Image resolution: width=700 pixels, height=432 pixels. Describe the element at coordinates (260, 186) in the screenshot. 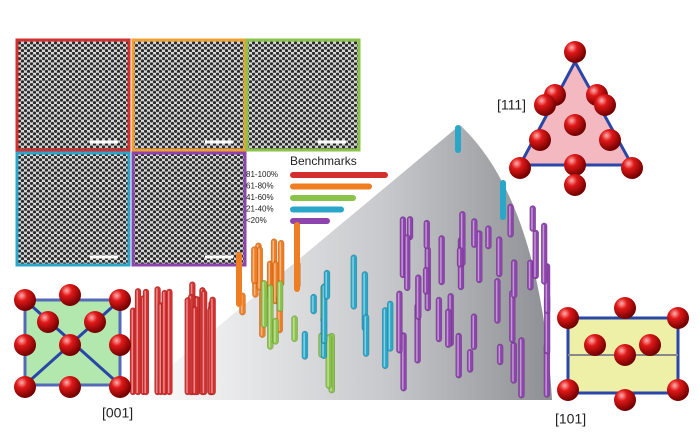

I see `legend-label: 61-80%` at that location.